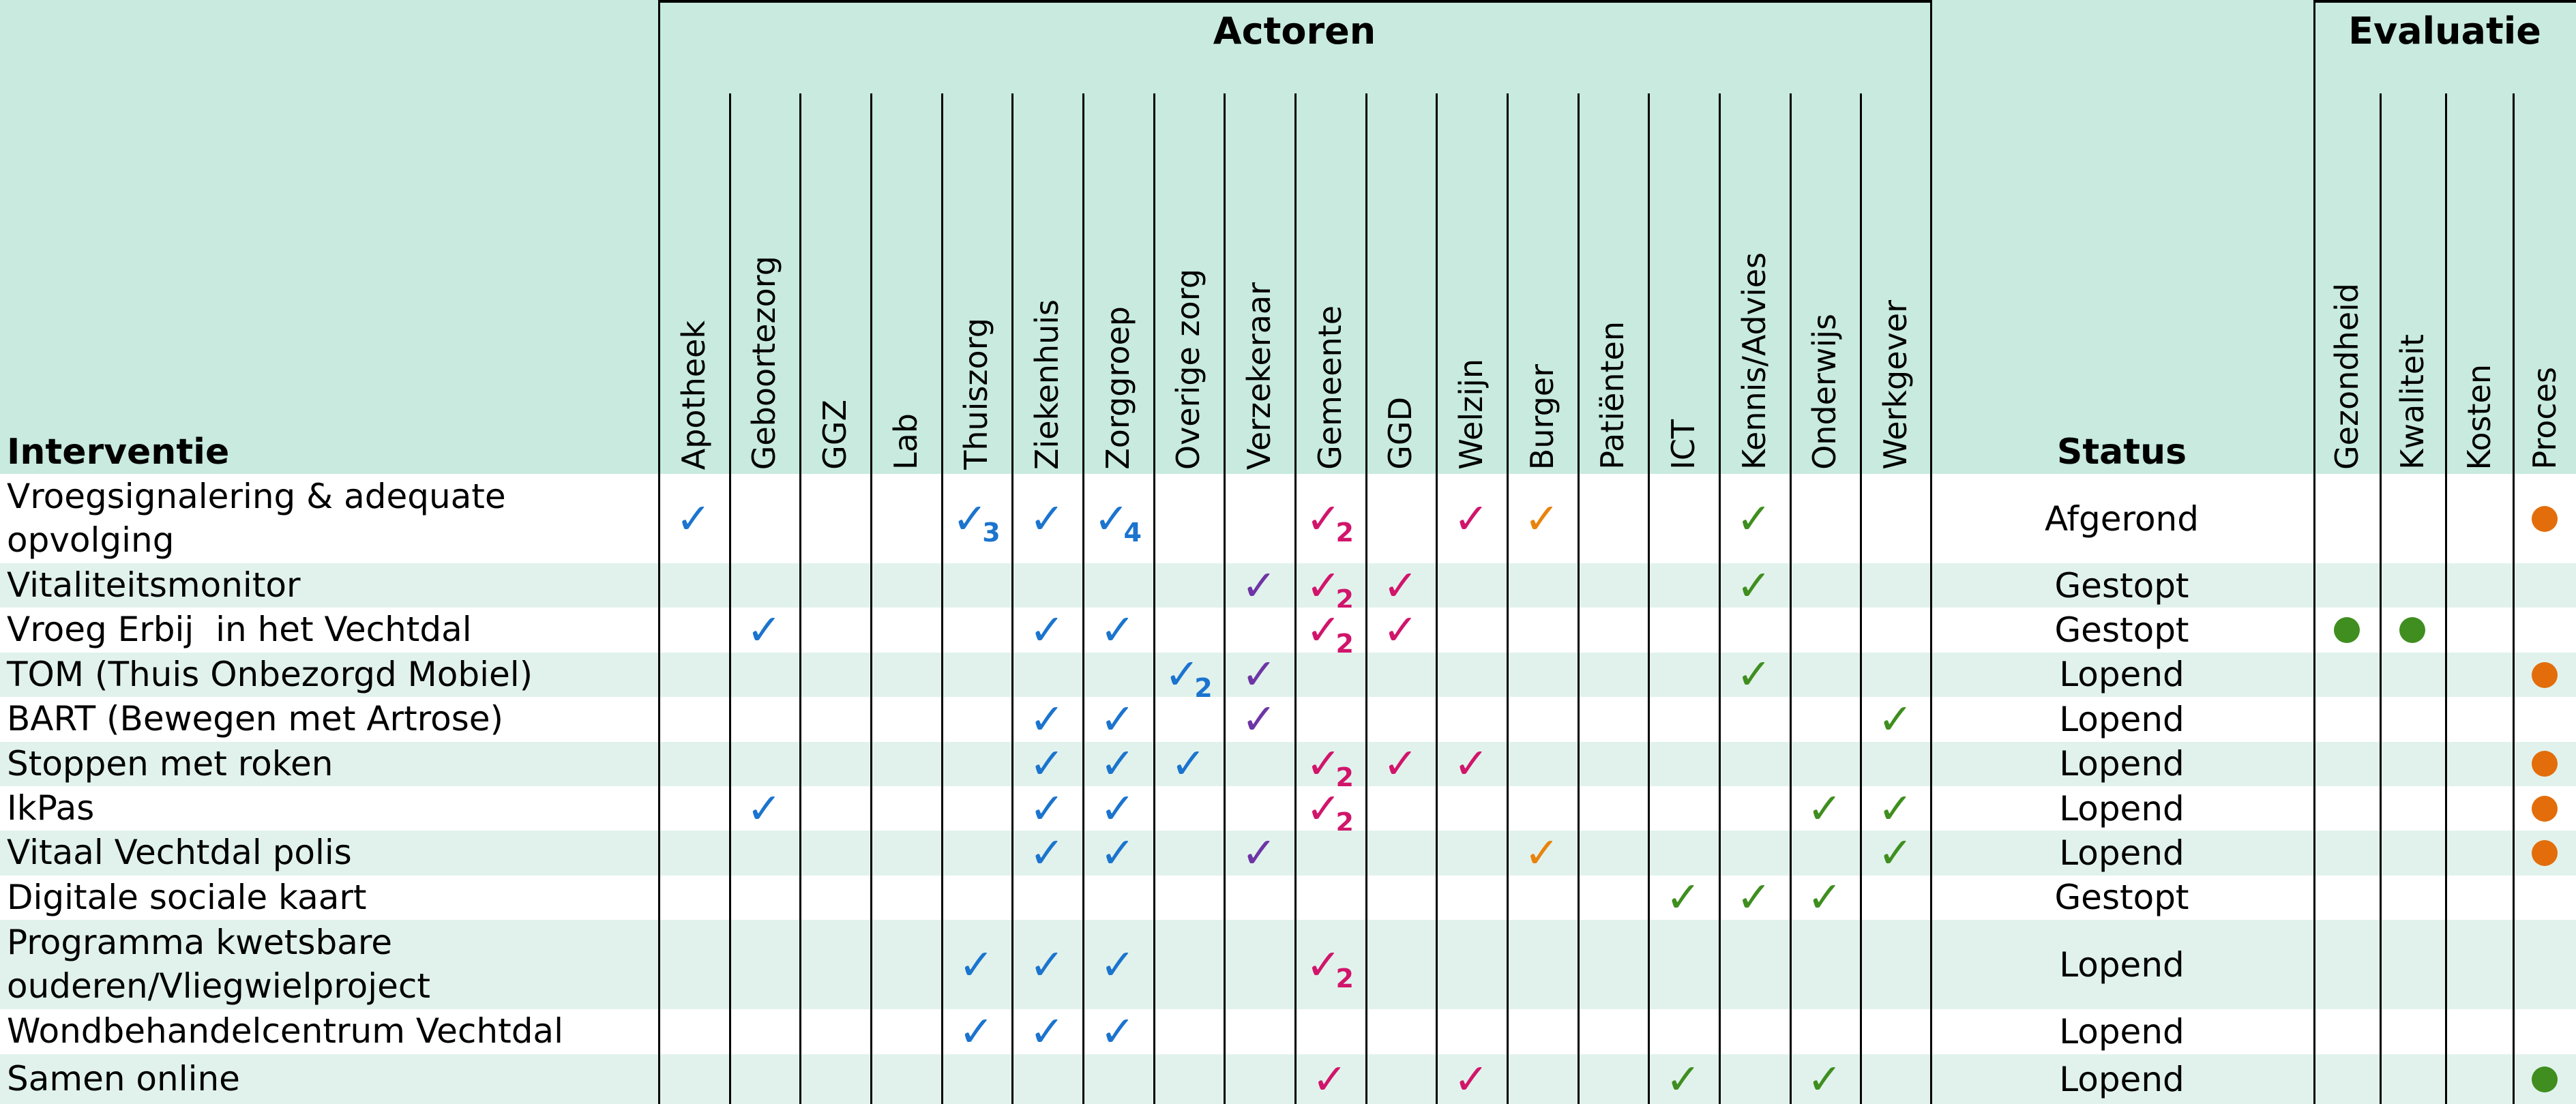  Describe the element at coordinates (1683, 444) in the screenshot. I see `actor-column-label: ICT` at that location.